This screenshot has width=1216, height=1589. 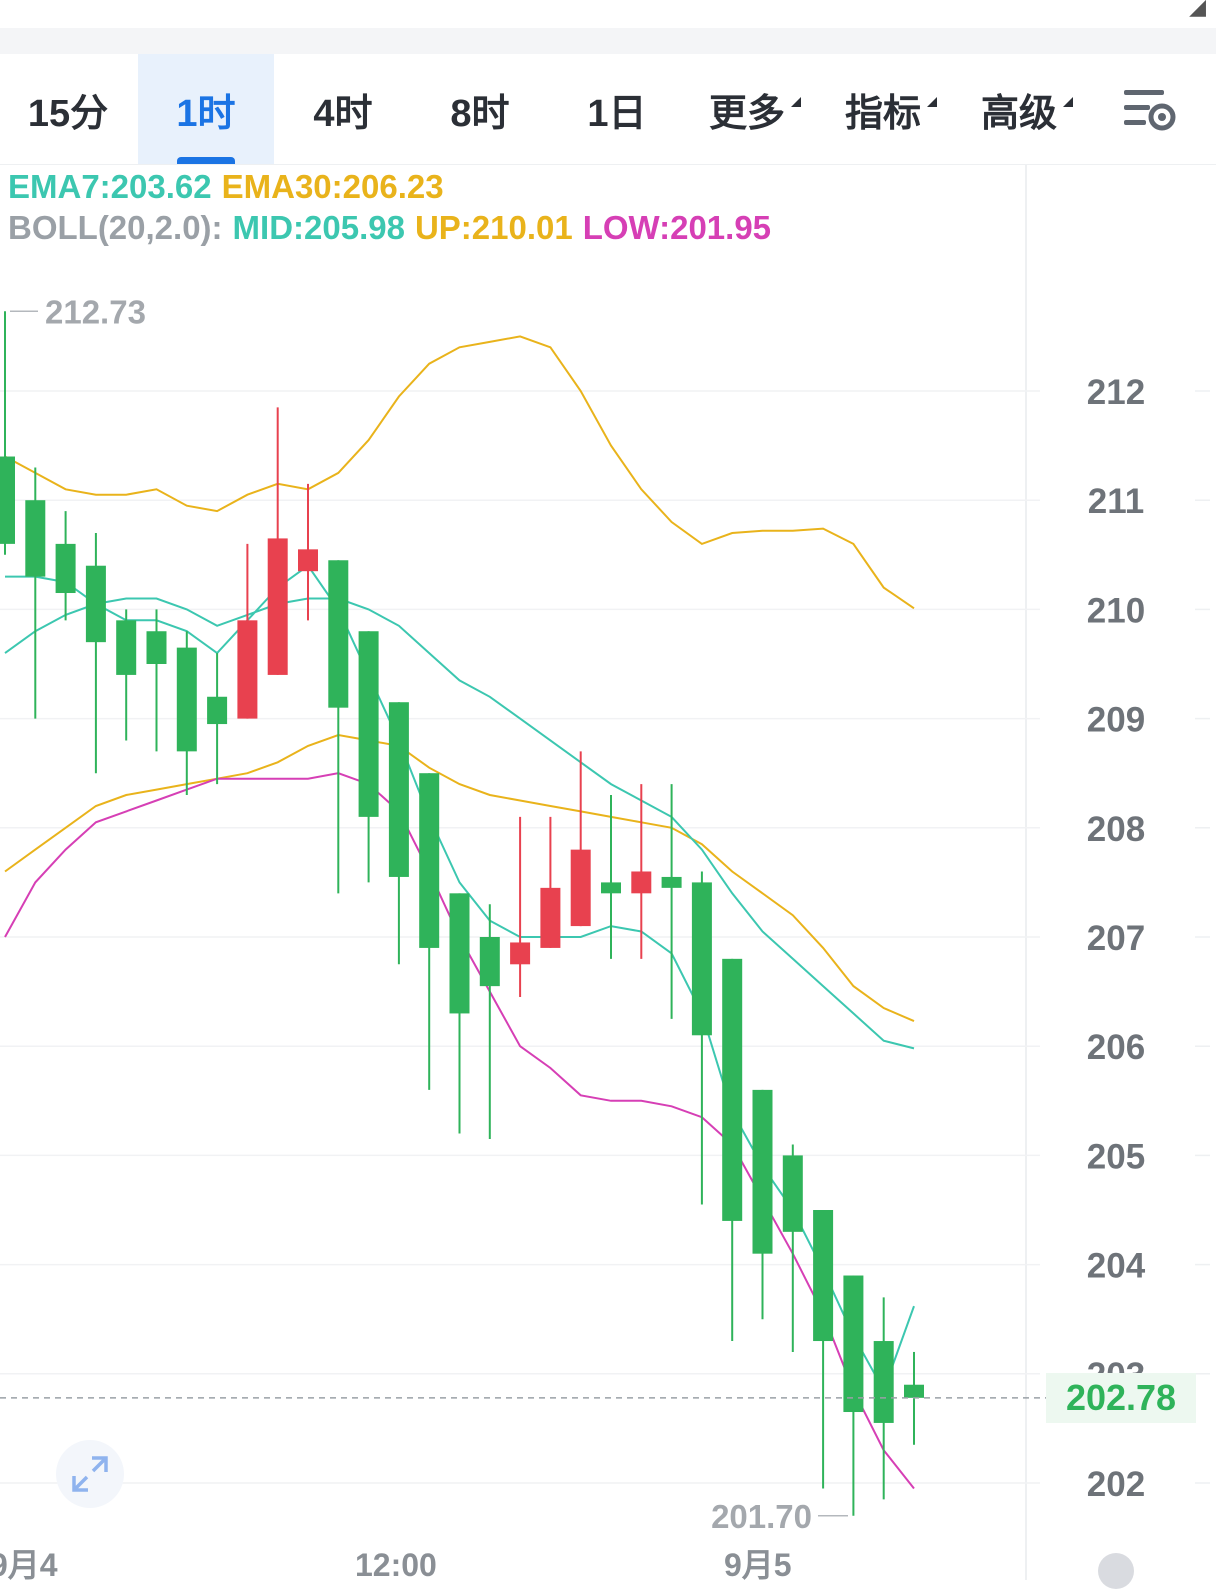 What do you see at coordinates (1116, 1047) in the screenshot?
I see `y-tick-label: 206` at bounding box center [1116, 1047].